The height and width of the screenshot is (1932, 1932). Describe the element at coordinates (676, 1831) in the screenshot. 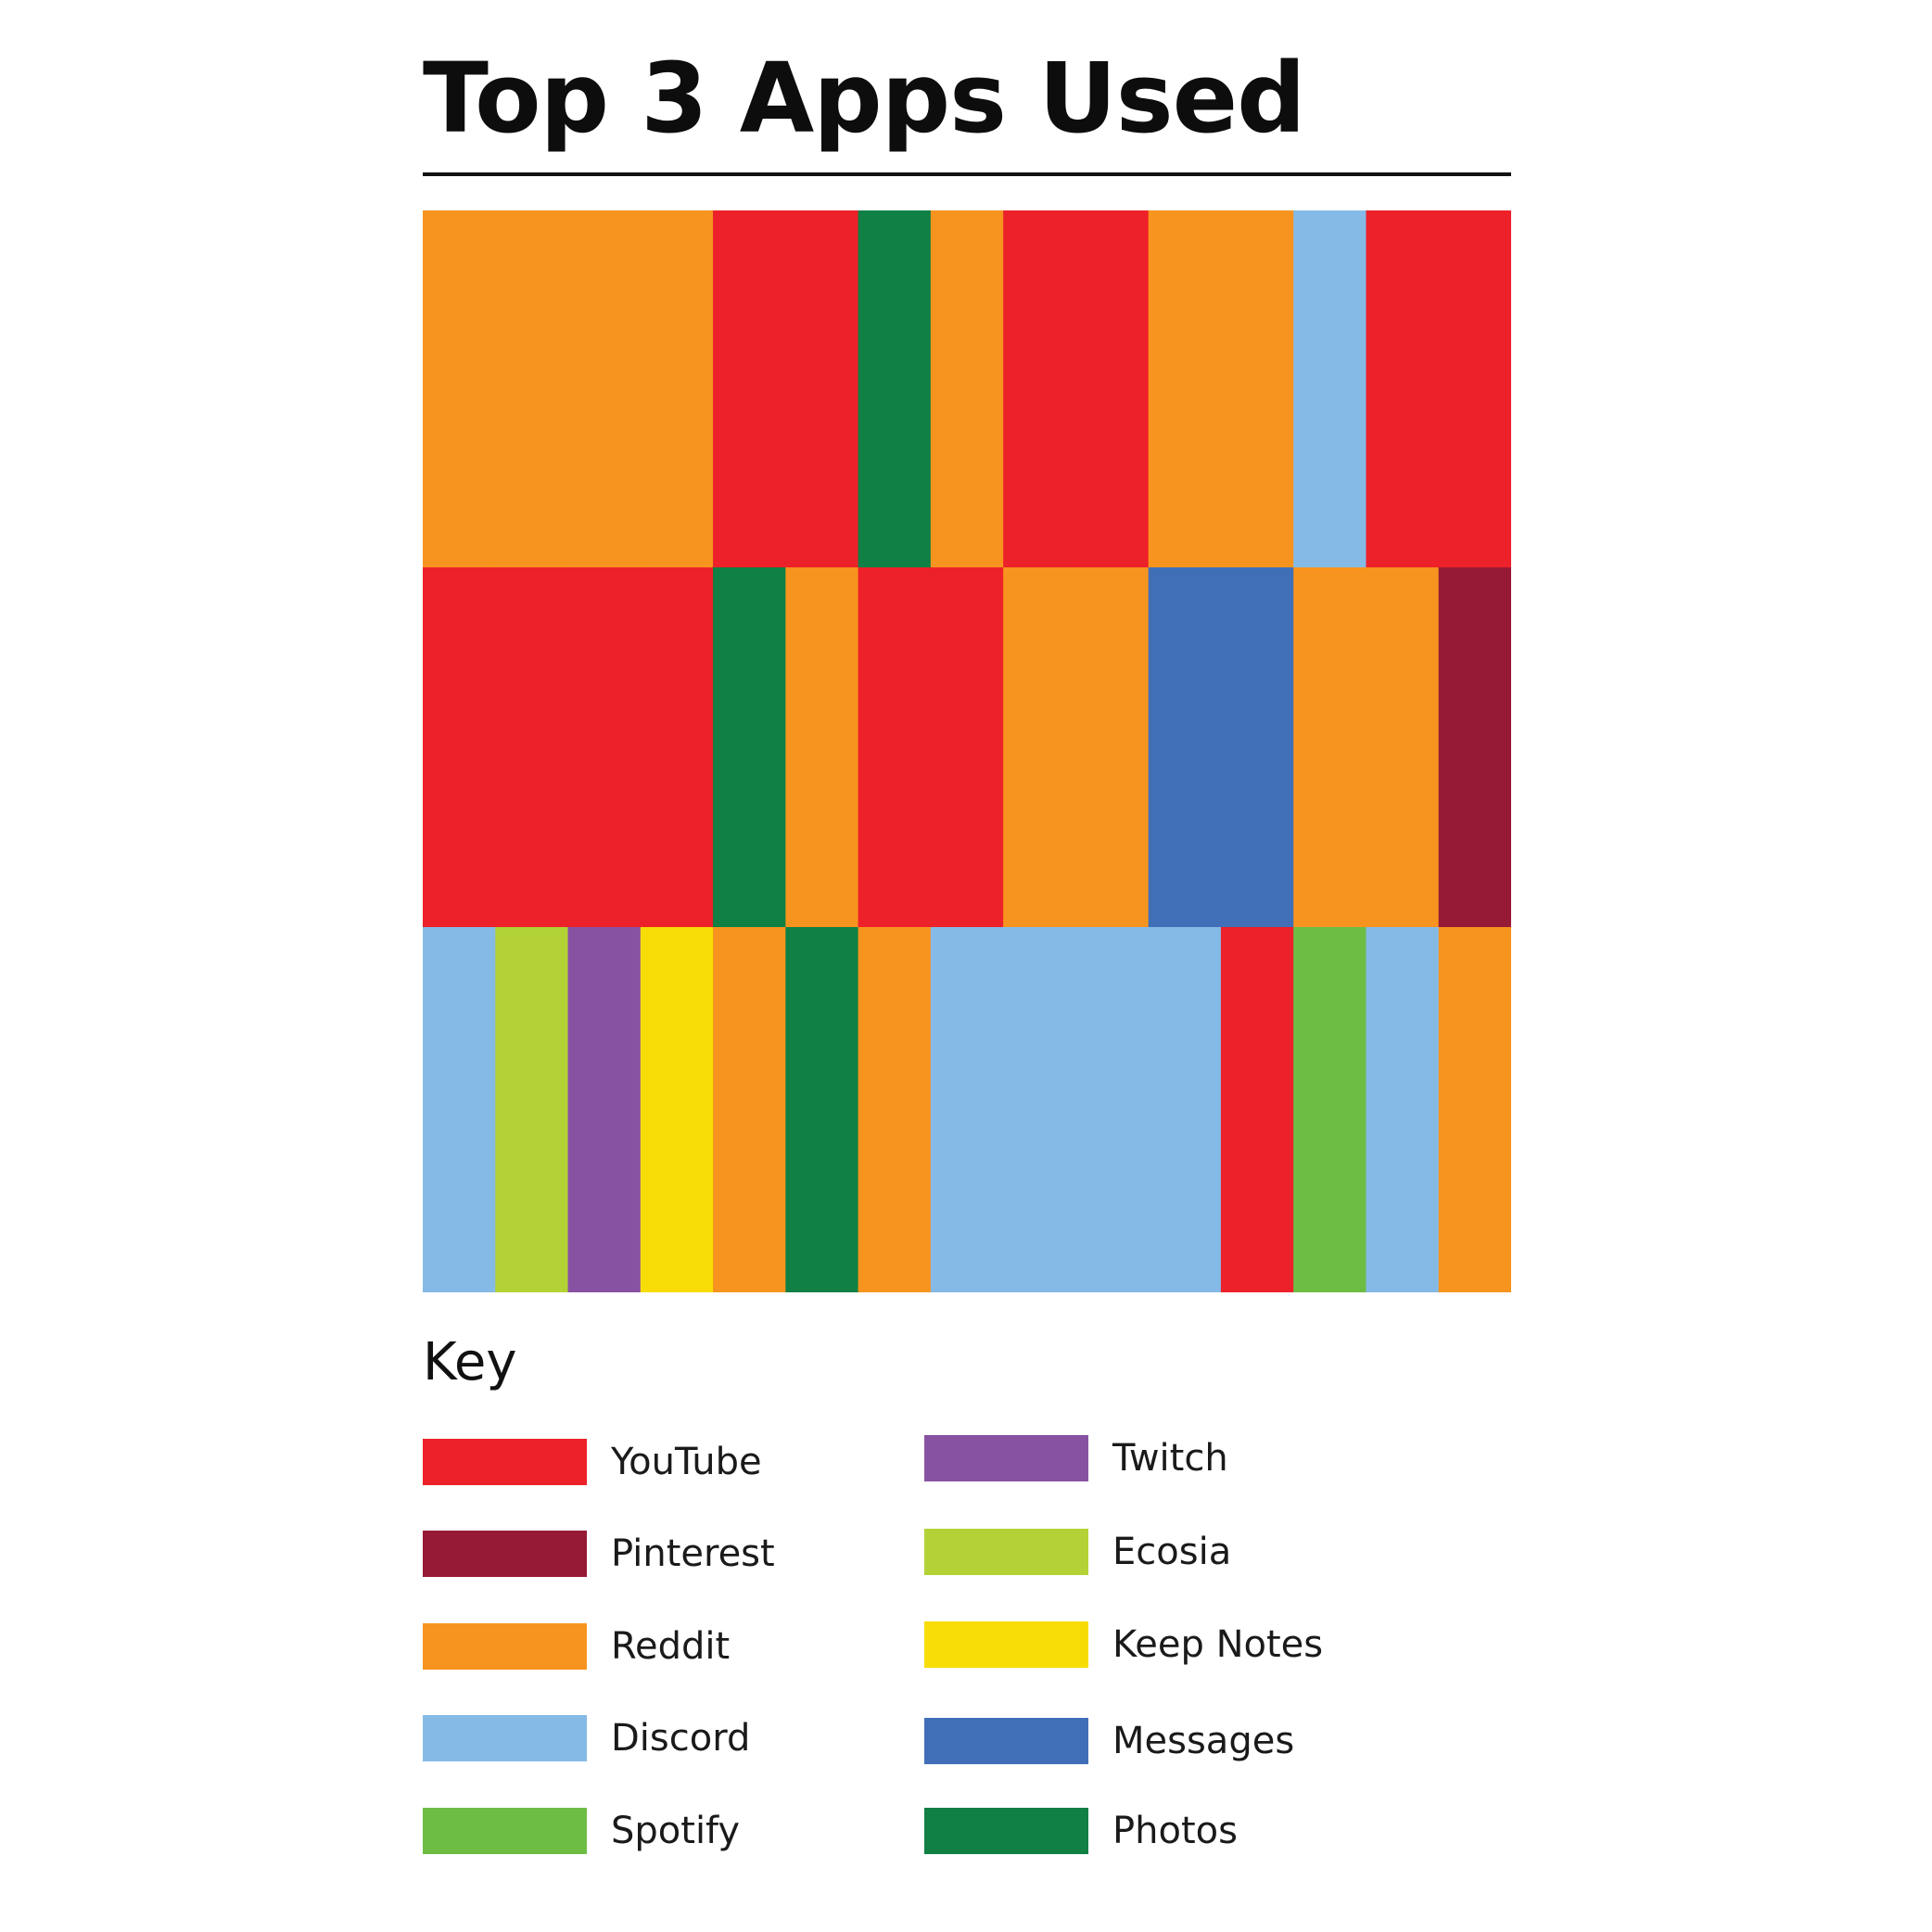

I see `legend-label: Spotify` at that location.